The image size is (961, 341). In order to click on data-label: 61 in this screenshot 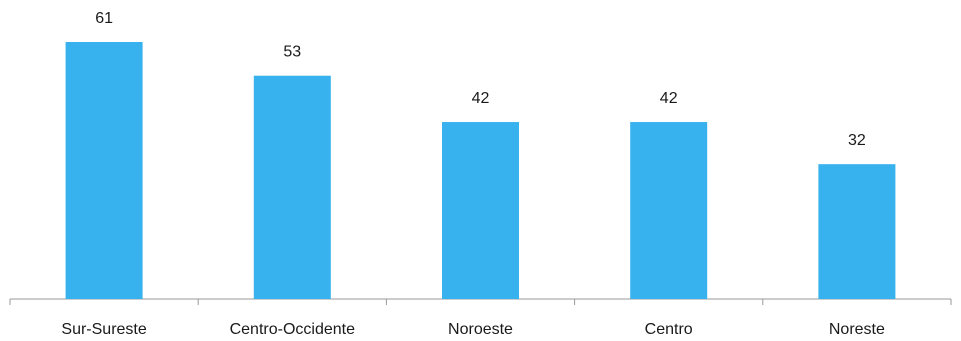, I will do `click(104, 18)`.